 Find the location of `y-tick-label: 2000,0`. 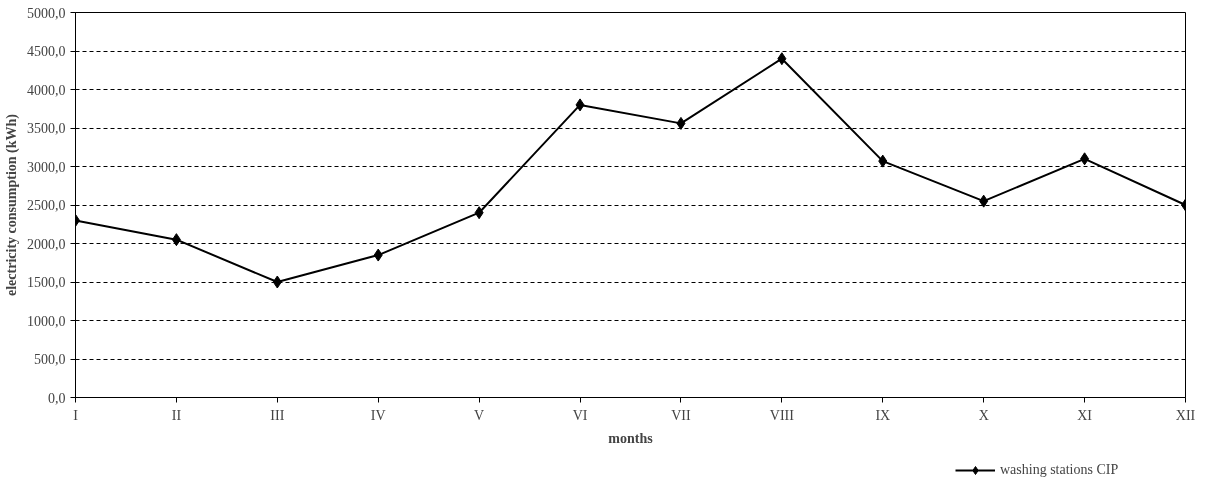

y-tick-label: 2000,0 is located at coordinates (46, 244).